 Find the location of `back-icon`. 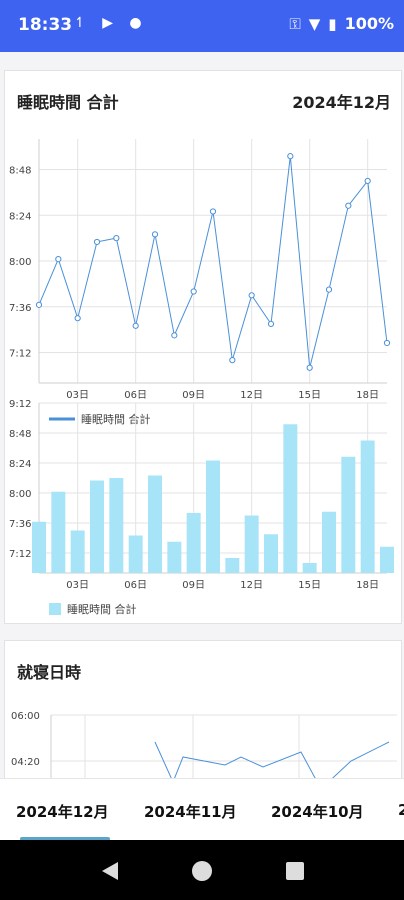

back-icon is located at coordinates (109, 871).